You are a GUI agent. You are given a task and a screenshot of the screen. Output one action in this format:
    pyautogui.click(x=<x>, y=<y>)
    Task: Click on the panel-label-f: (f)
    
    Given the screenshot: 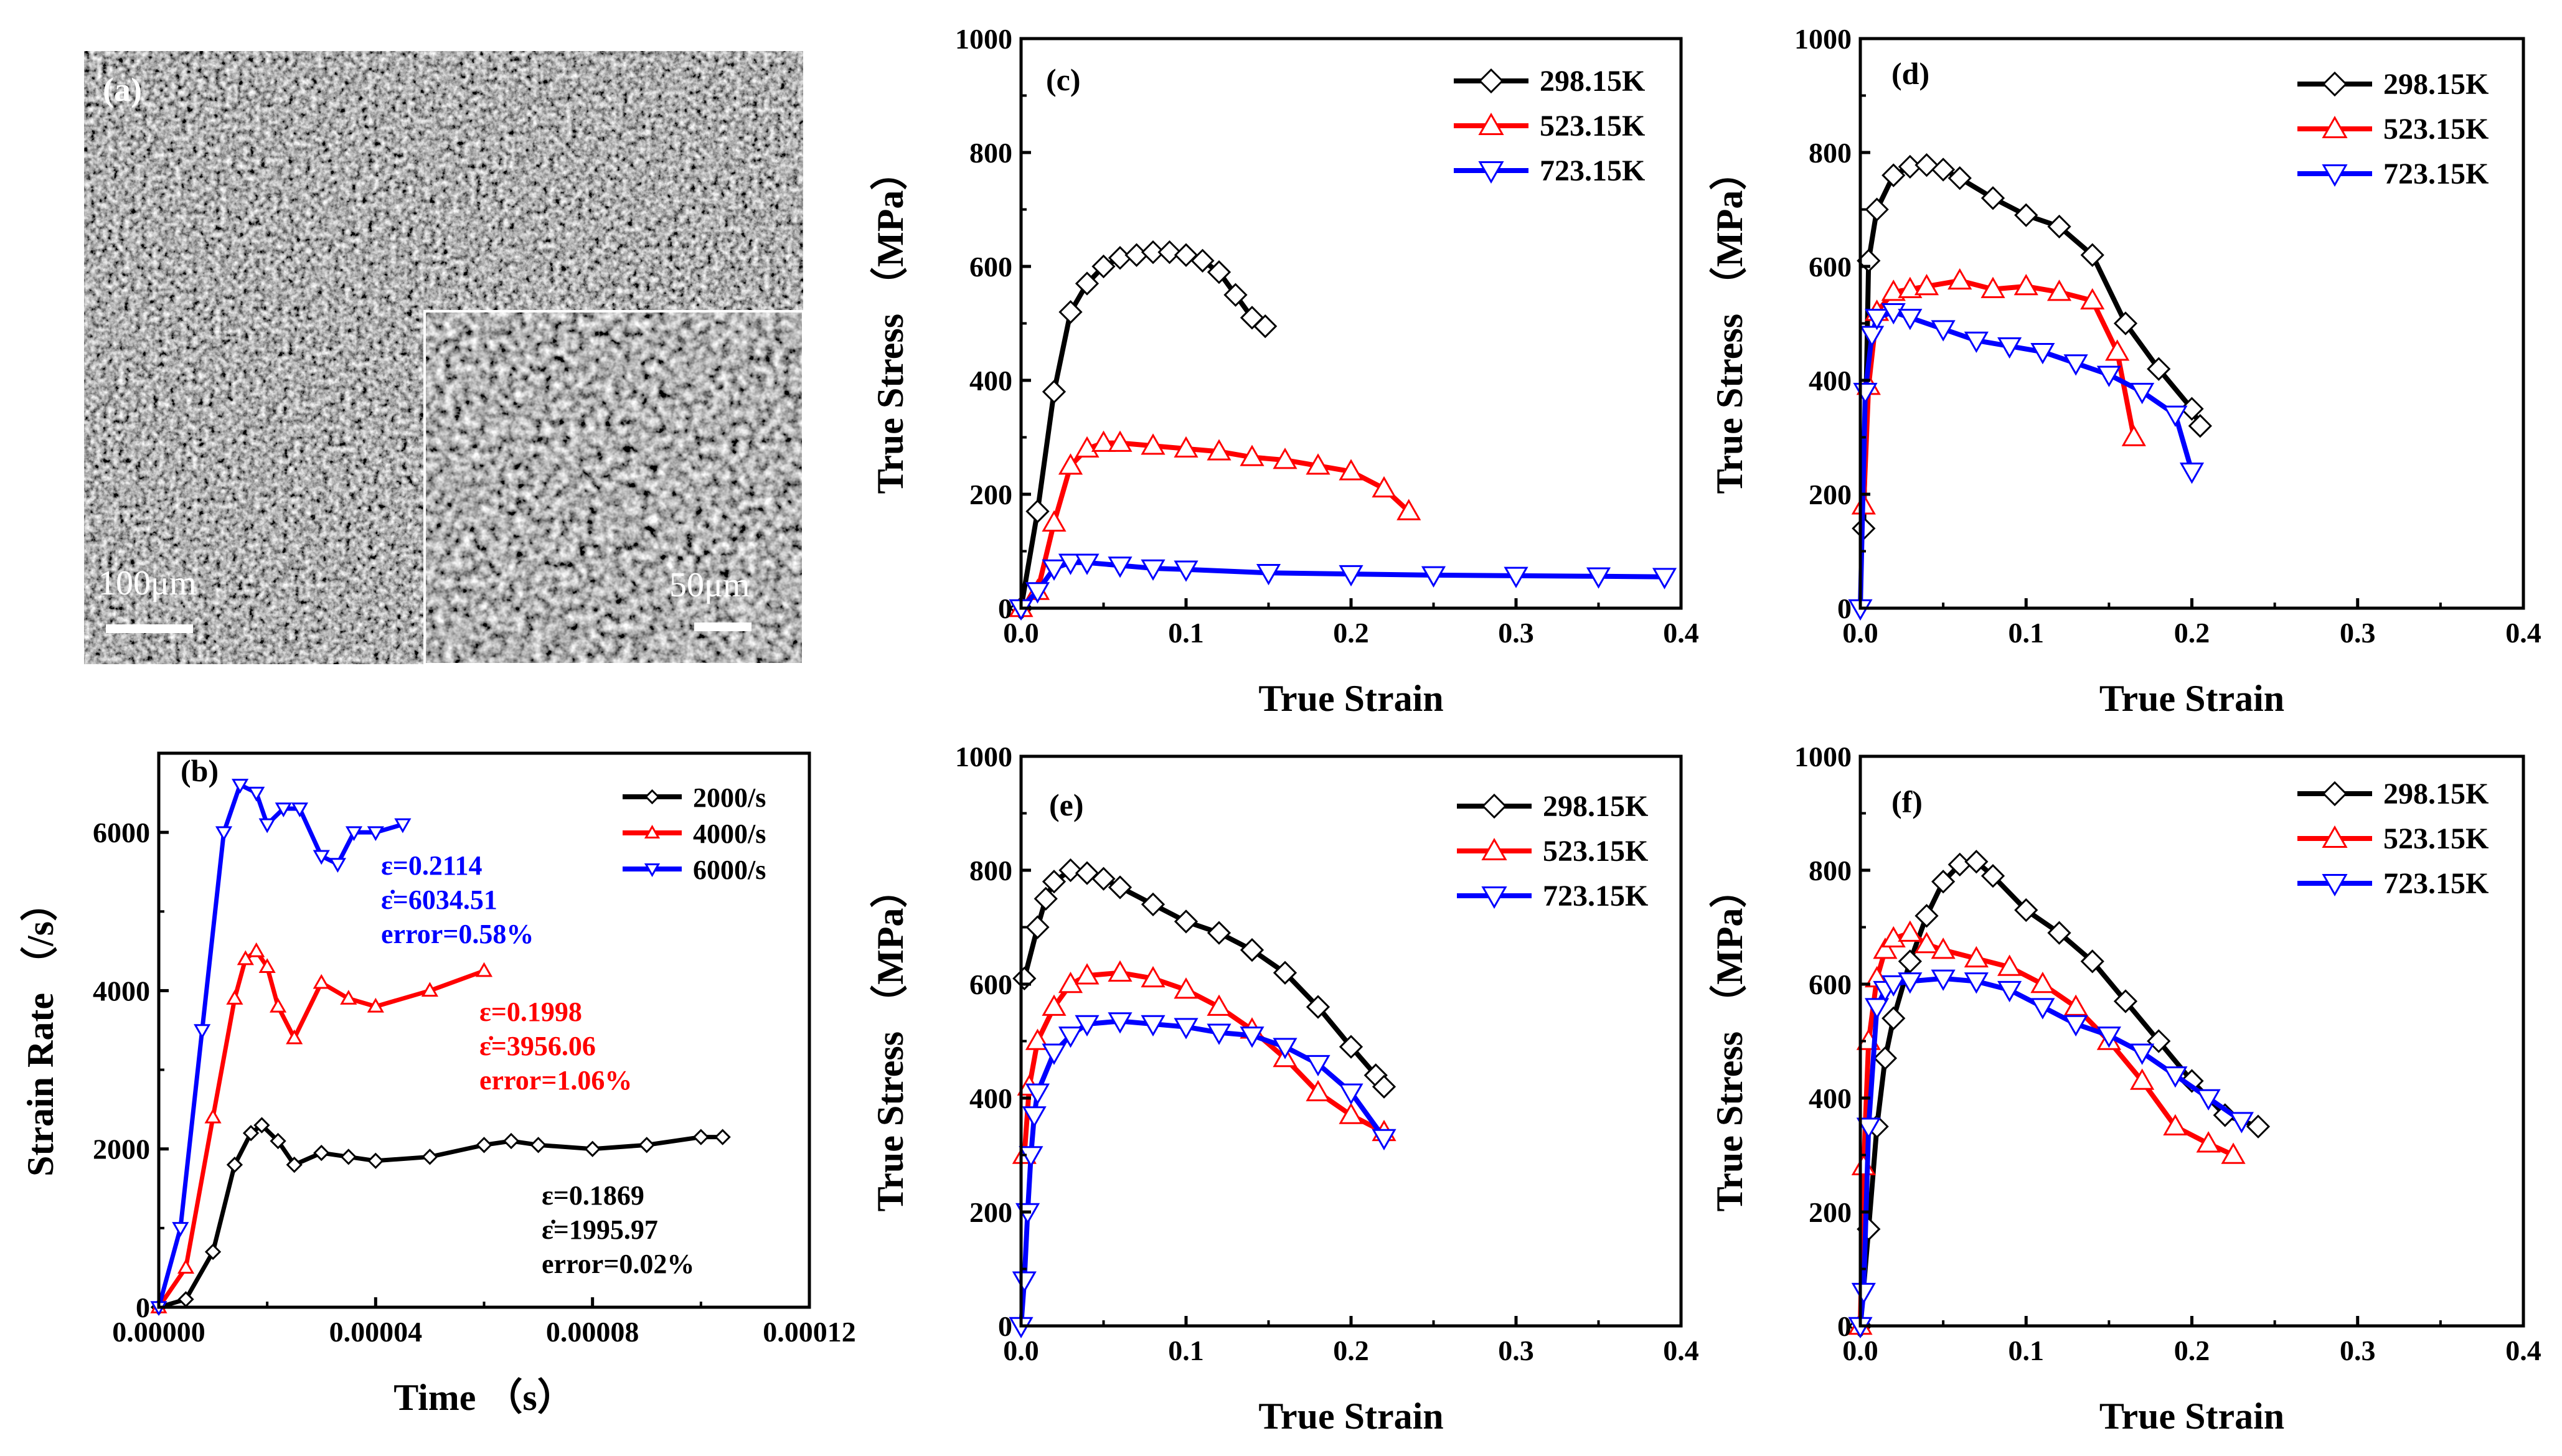 What is the action you would take?
    pyautogui.click(x=1907, y=801)
    